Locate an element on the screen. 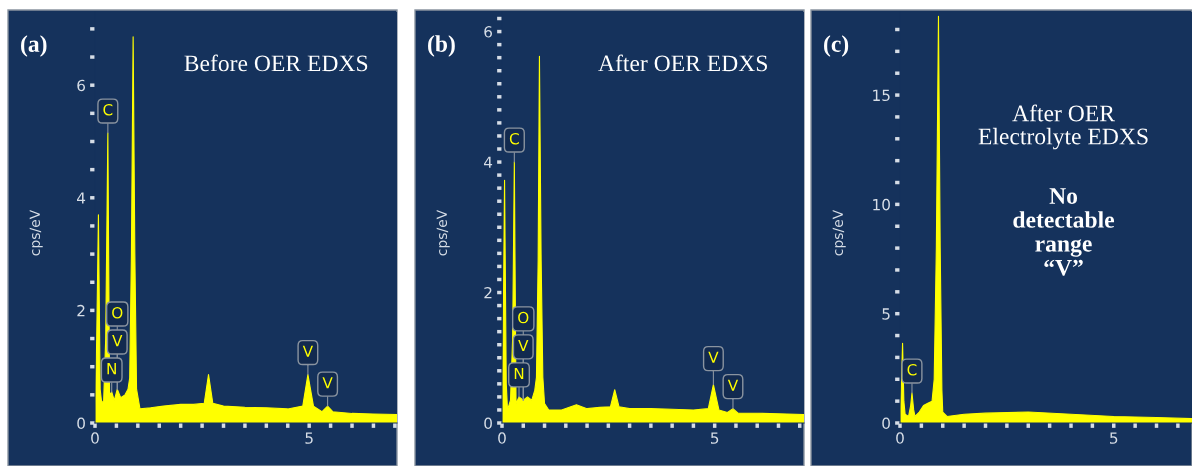  annotation: No detectable range “V” is located at coordinates (1064, 232).